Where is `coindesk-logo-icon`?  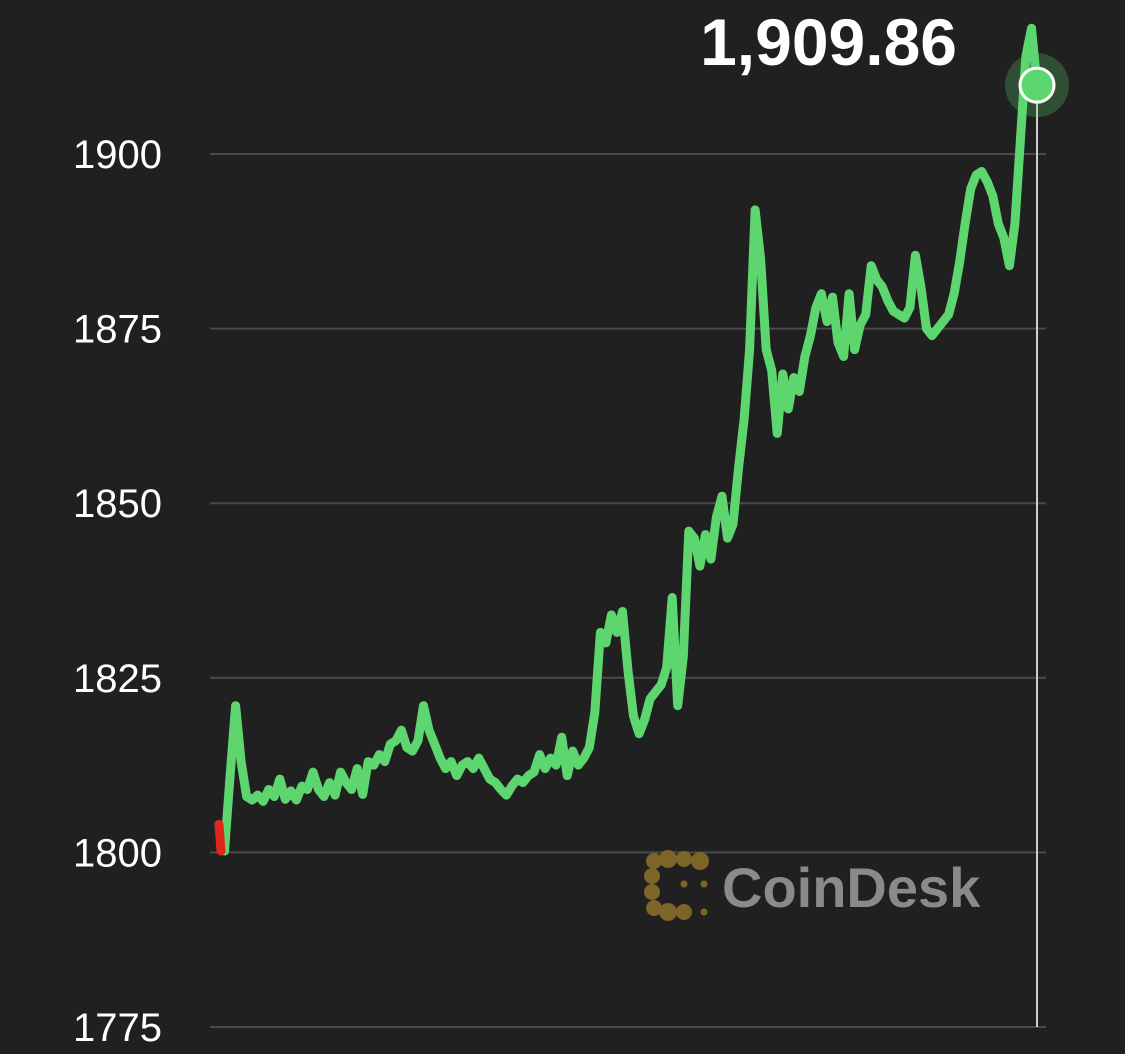
coindesk-logo-icon is located at coordinates (676, 885).